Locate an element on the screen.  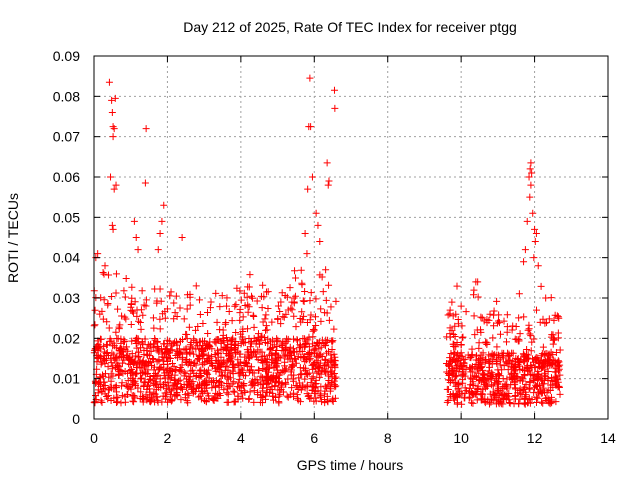
x-tick-label: 12 is located at coordinates (535, 438).